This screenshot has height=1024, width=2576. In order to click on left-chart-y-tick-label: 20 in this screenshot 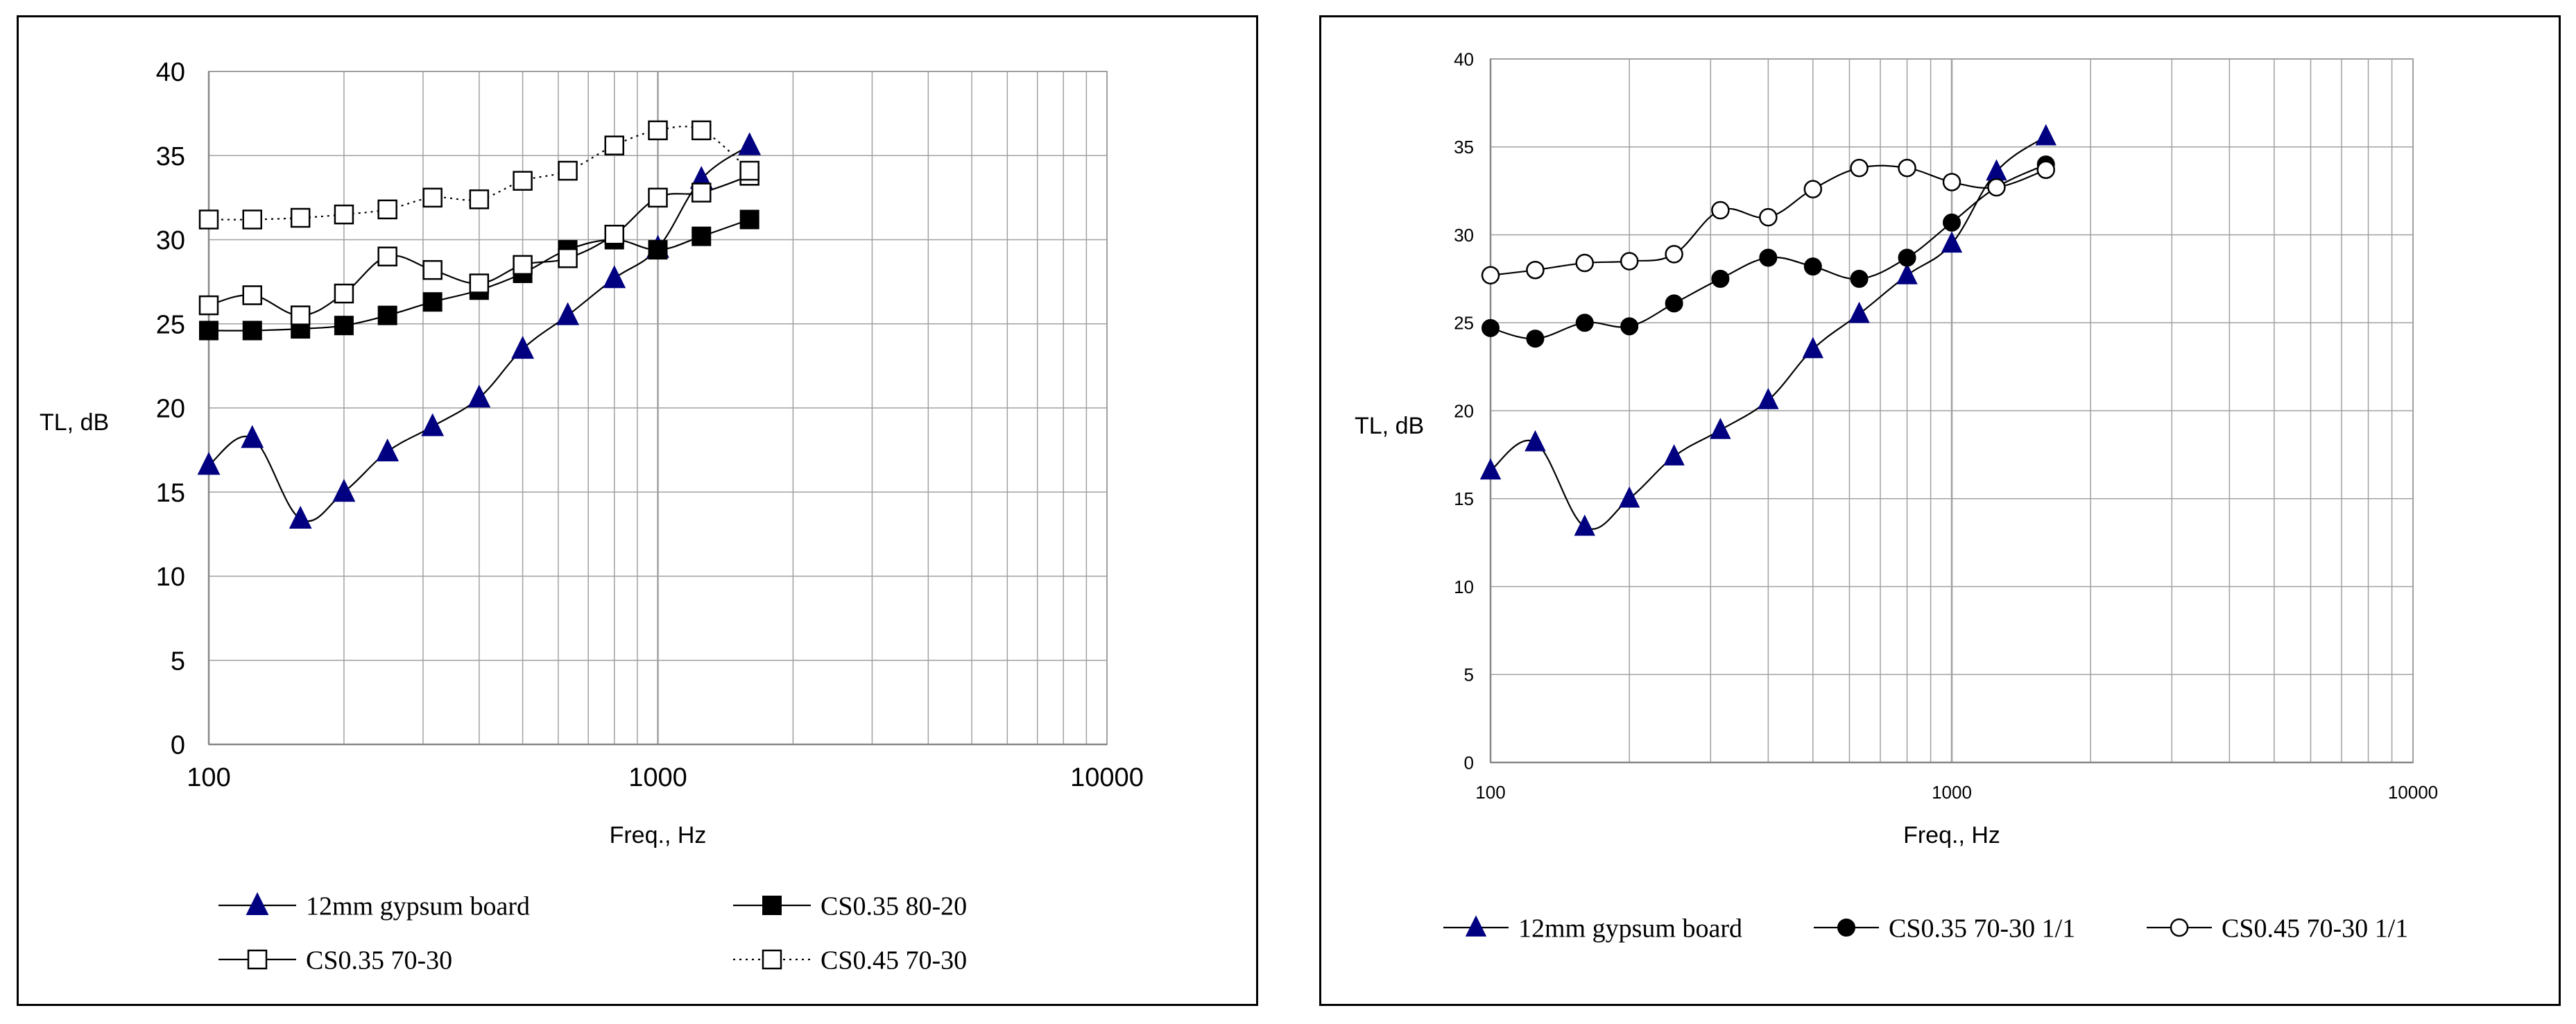, I will do `click(170, 409)`.